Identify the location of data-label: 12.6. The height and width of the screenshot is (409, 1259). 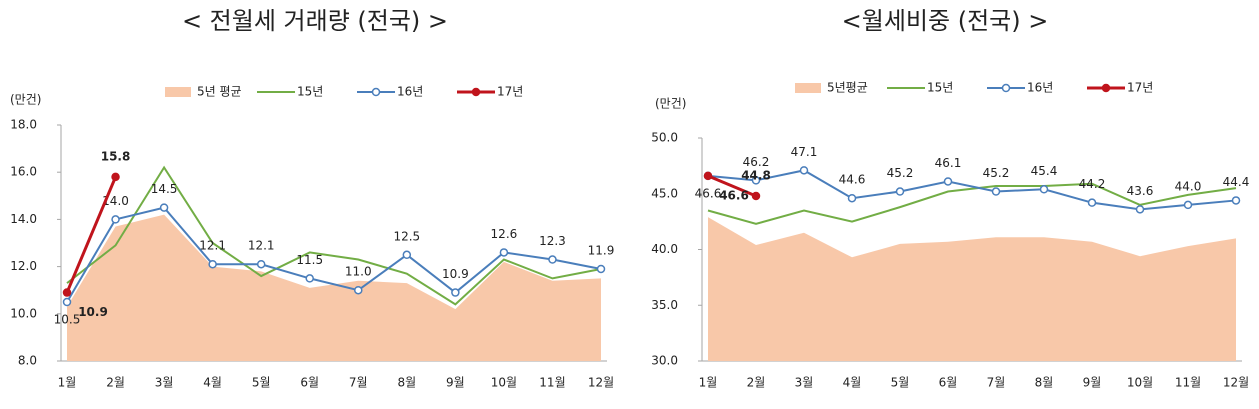
(504, 234).